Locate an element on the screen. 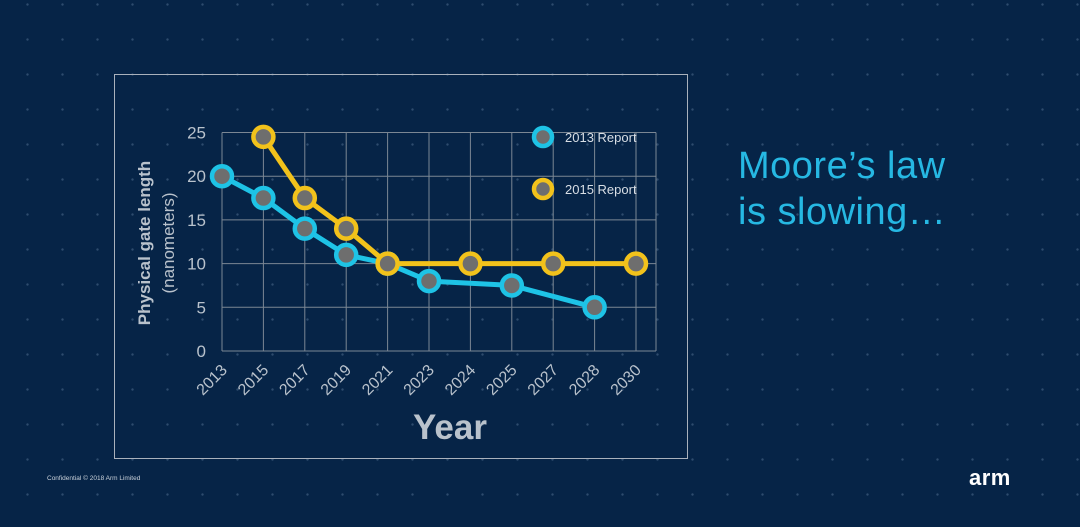 The image size is (1080, 527). y-tick-label: 10 is located at coordinates (196, 264).